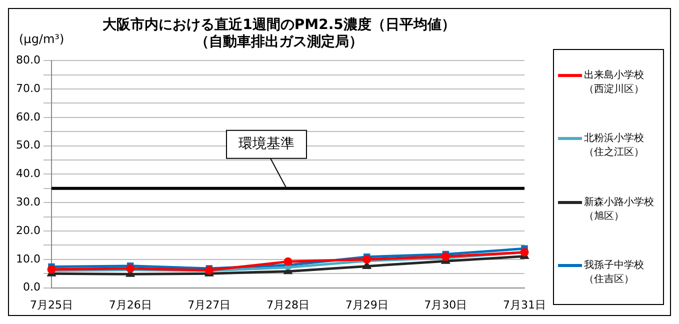  Describe the element at coordinates (288, 305) in the screenshot. I see `x-tick-label: 7月28日` at that location.